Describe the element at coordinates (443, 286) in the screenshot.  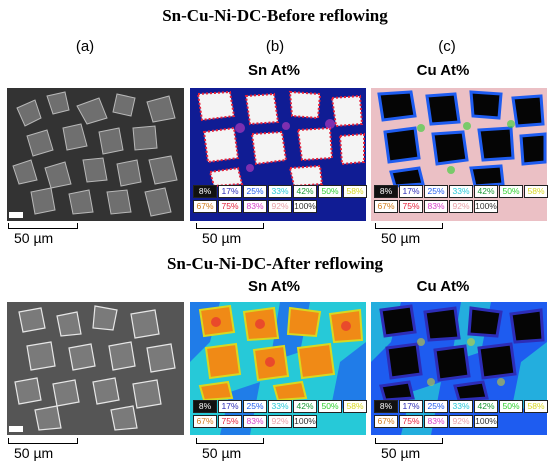
I see `map-title-cu-after: Cu At%` at that location.